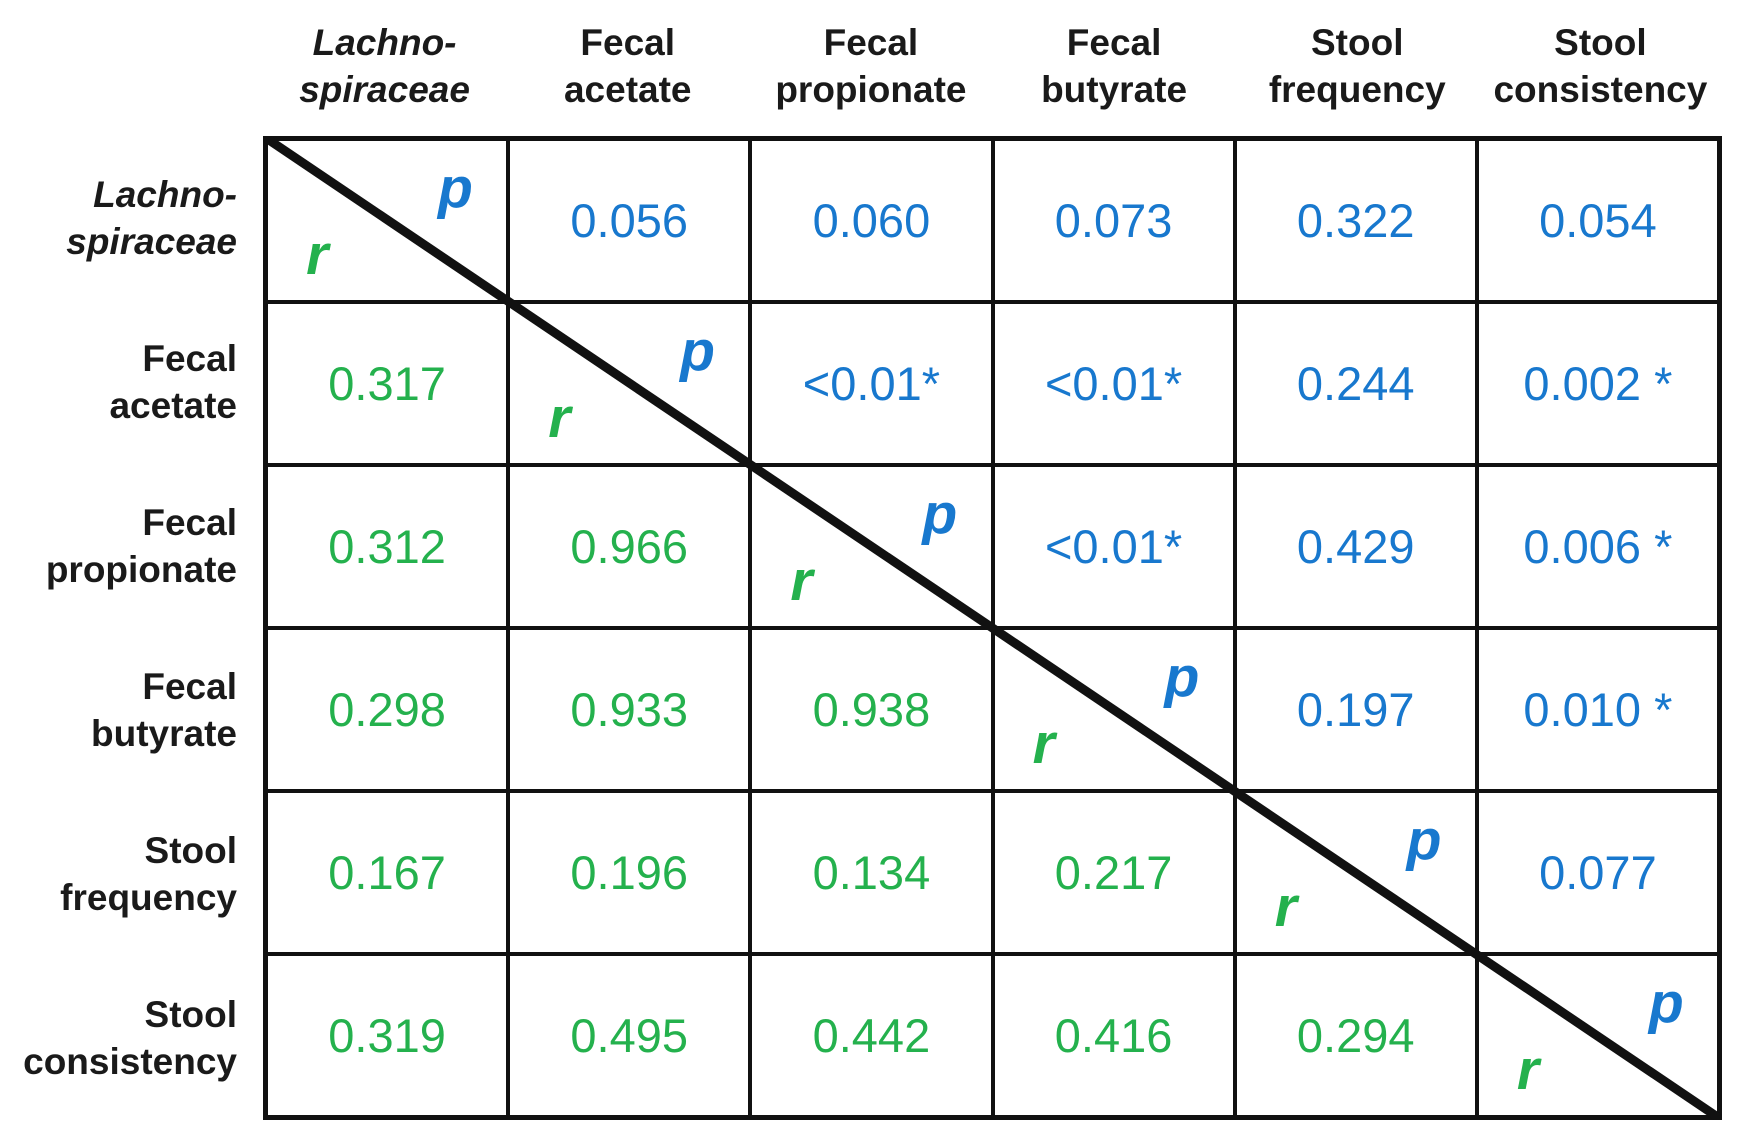 Image resolution: width=1738 pixels, height=1126 pixels. Describe the element at coordinates (629, 546) in the screenshot. I see `r-value-cell: 0.966` at that location.